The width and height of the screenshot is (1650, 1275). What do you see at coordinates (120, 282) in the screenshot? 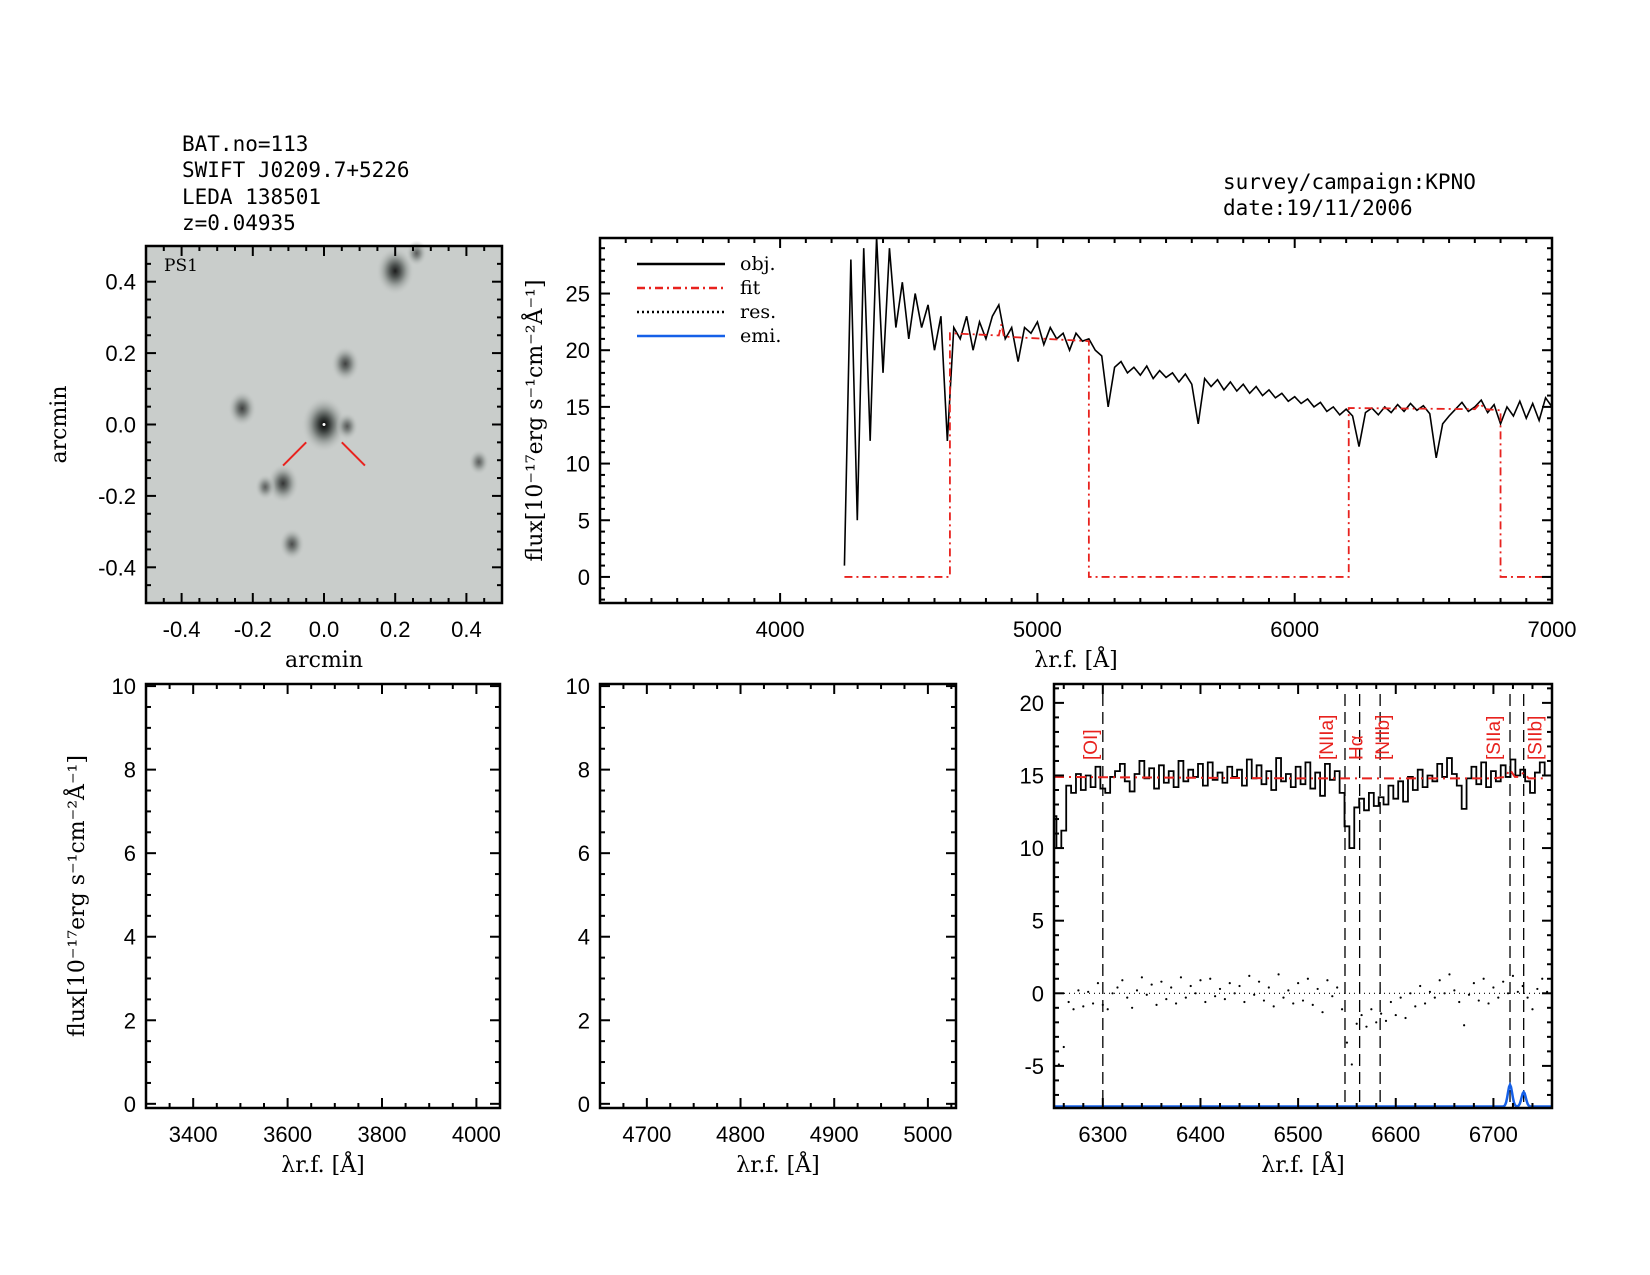
I see `y-tick-label: 0.4` at bounding box center [120, 282].